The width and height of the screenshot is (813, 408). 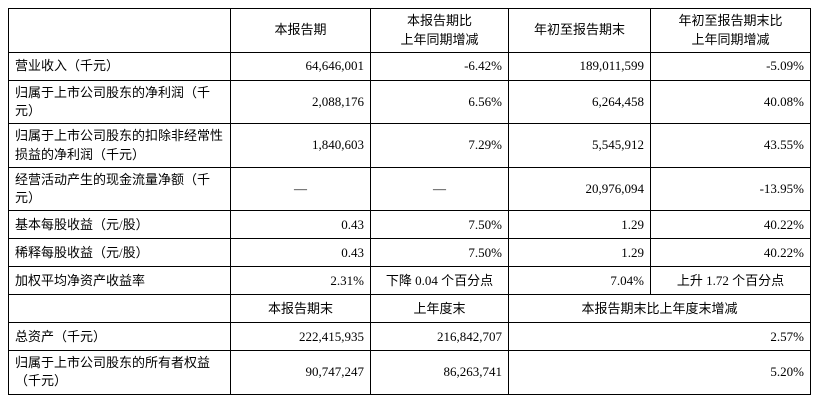 What do you see at coordinates (579, 66) in the screenshot?
I see `cell-value: 189,011,599` at bounding box center [579, 66].